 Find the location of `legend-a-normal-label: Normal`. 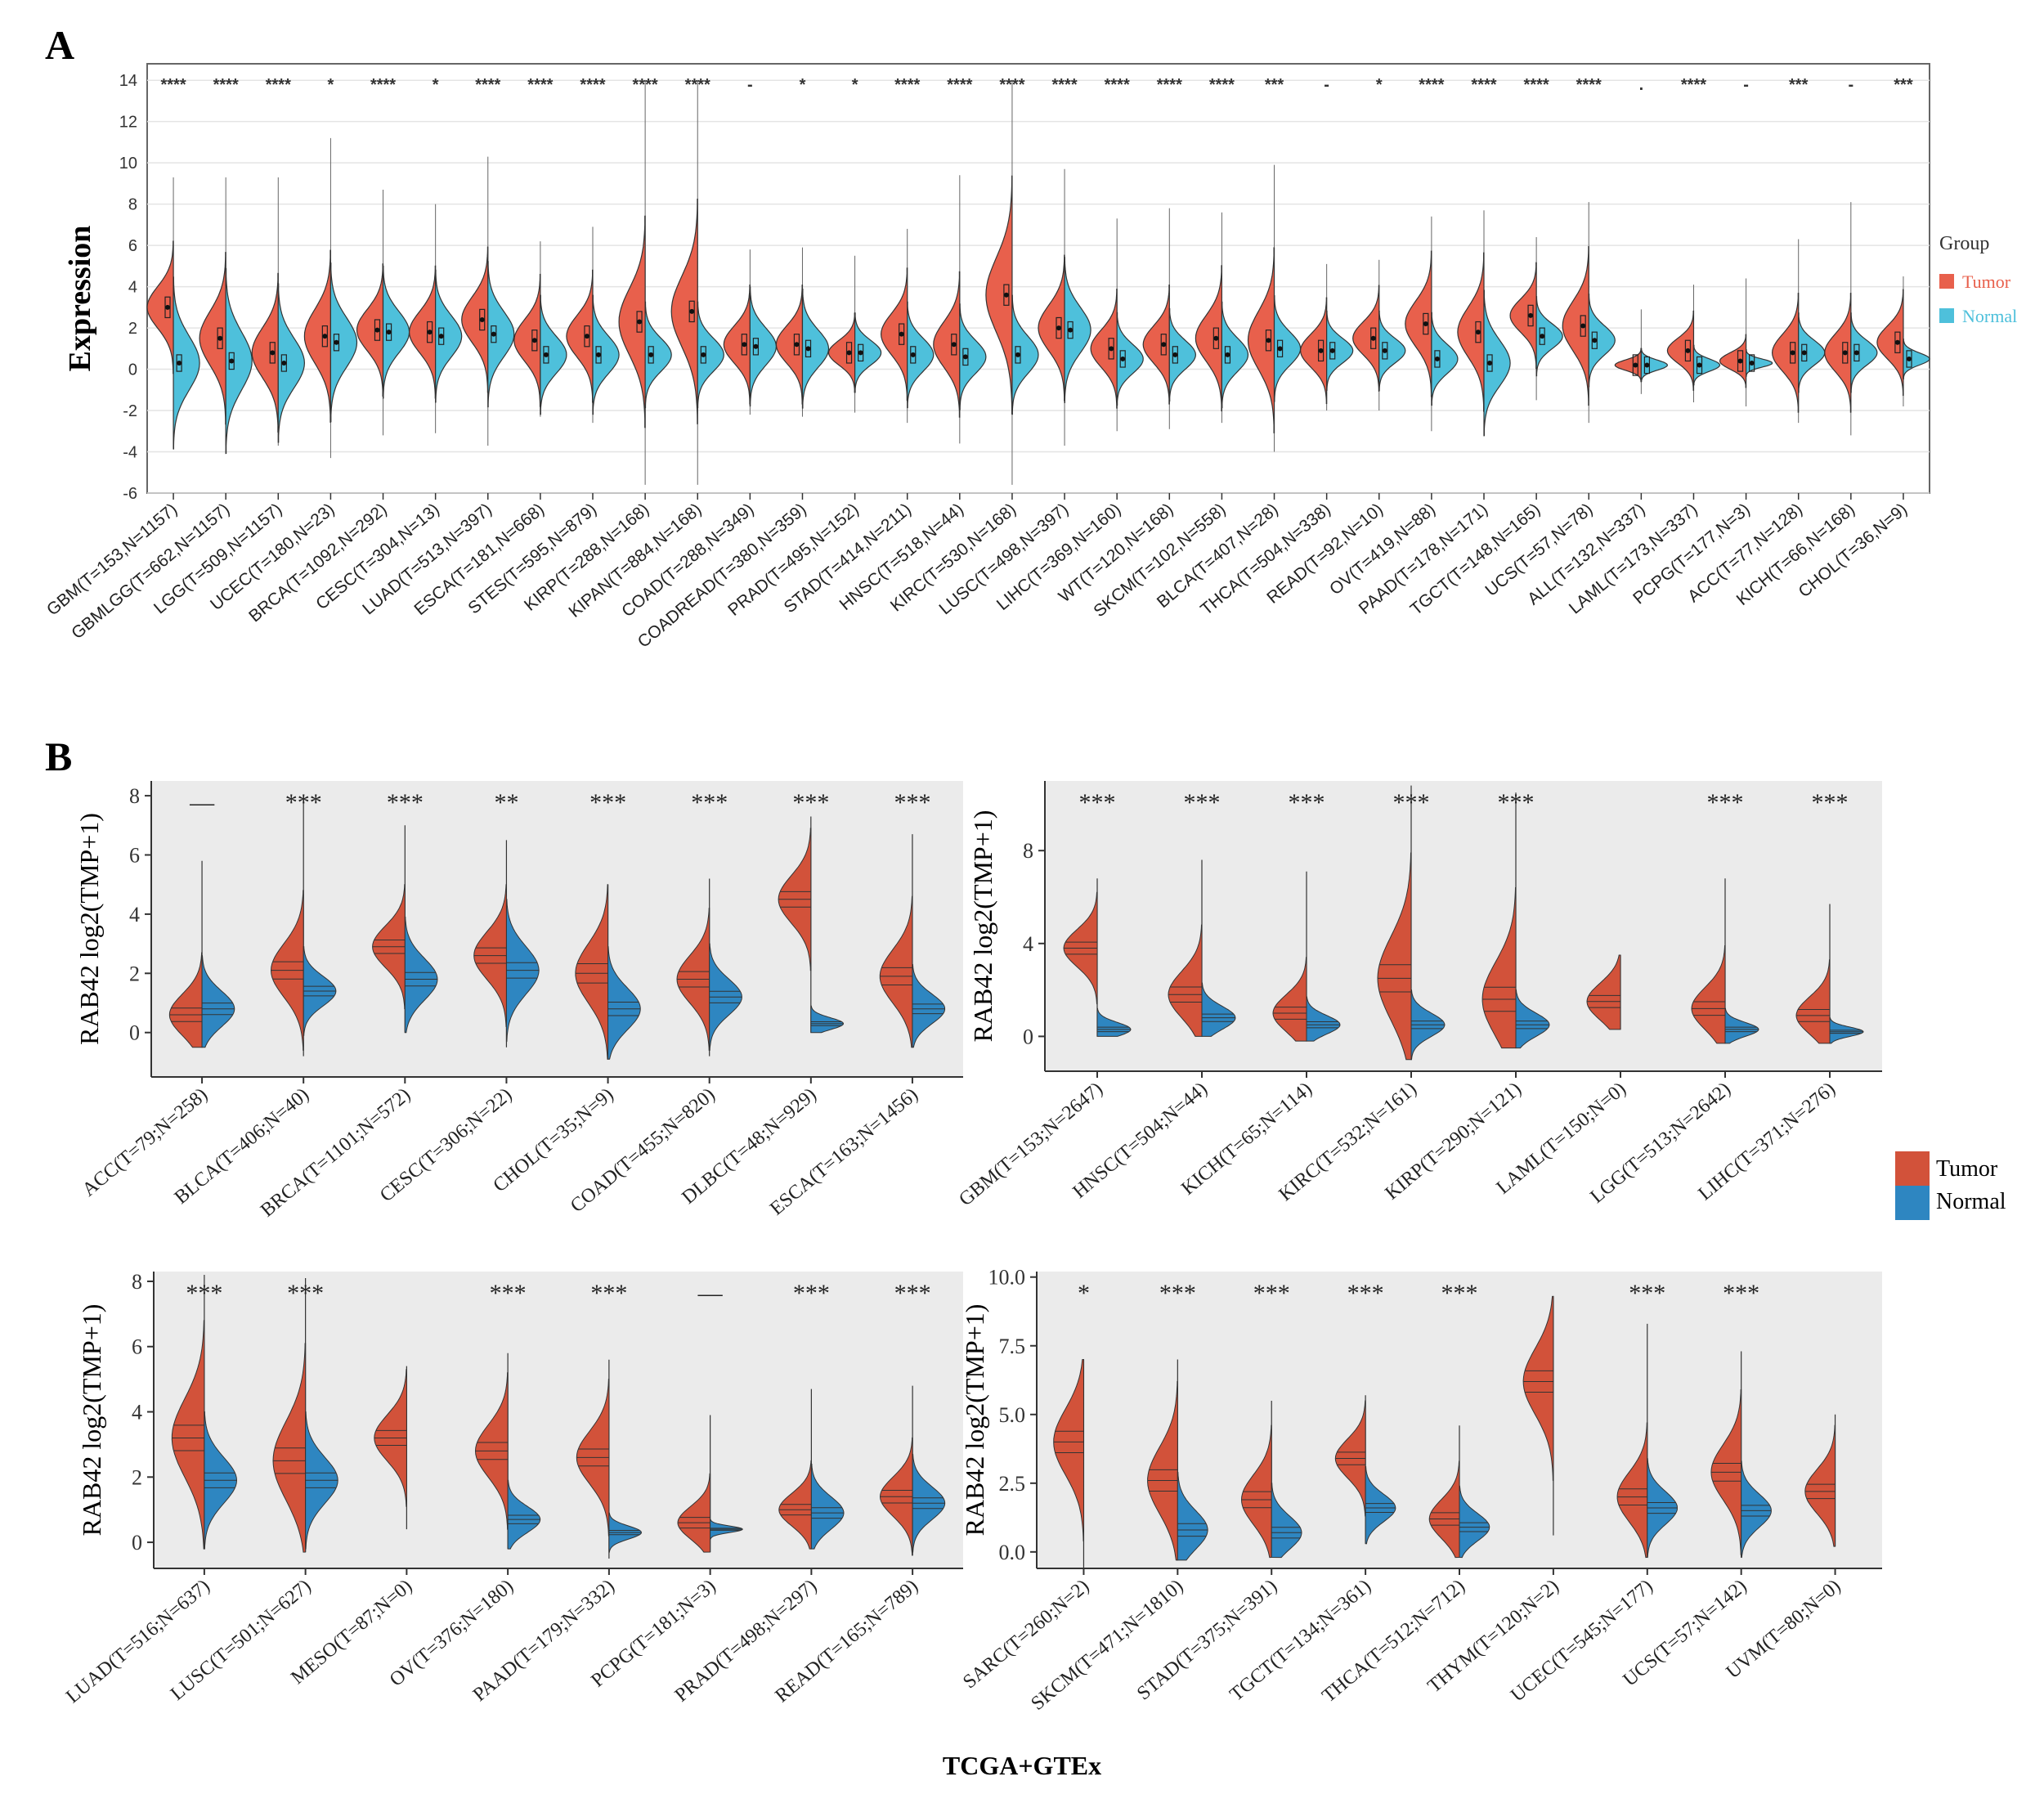

legend-a-normal-label: Normal is located at coordinates (1989, 316).